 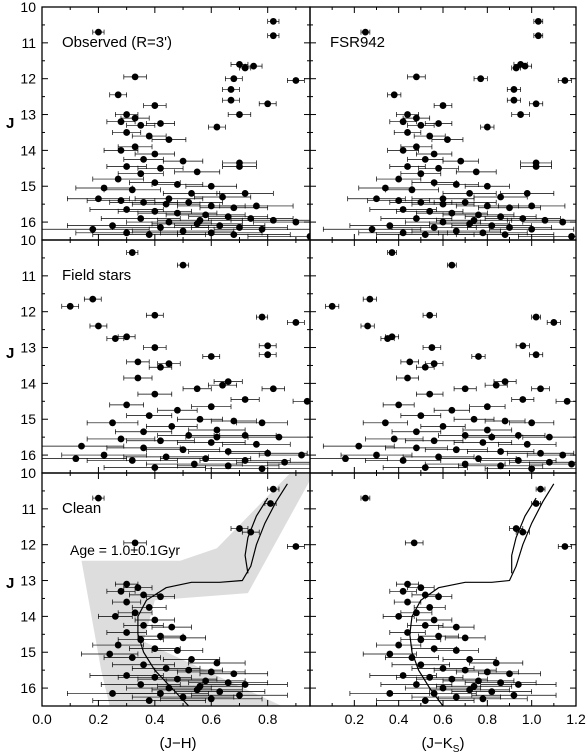 I want to click on x-axis-label-right: (J−KS), so click(x=443, y=744).